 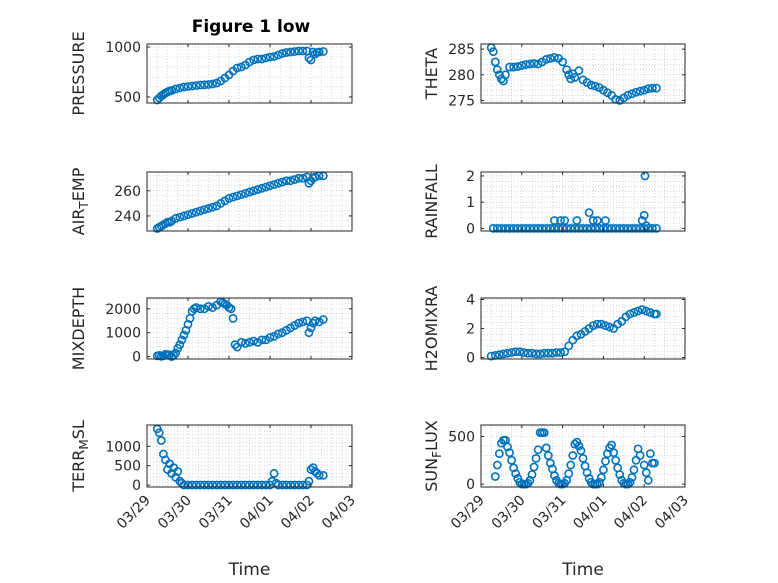 What do you see at coordinates (127, 217) in the screenshot?
I see `y-tick-label: 240` at bounding box center [127, 217].